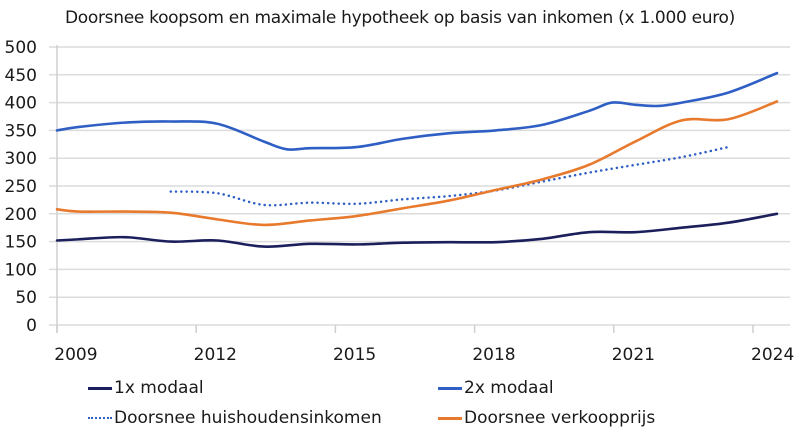  I want to click on series-line-1x-modaal, so click(417, 230).